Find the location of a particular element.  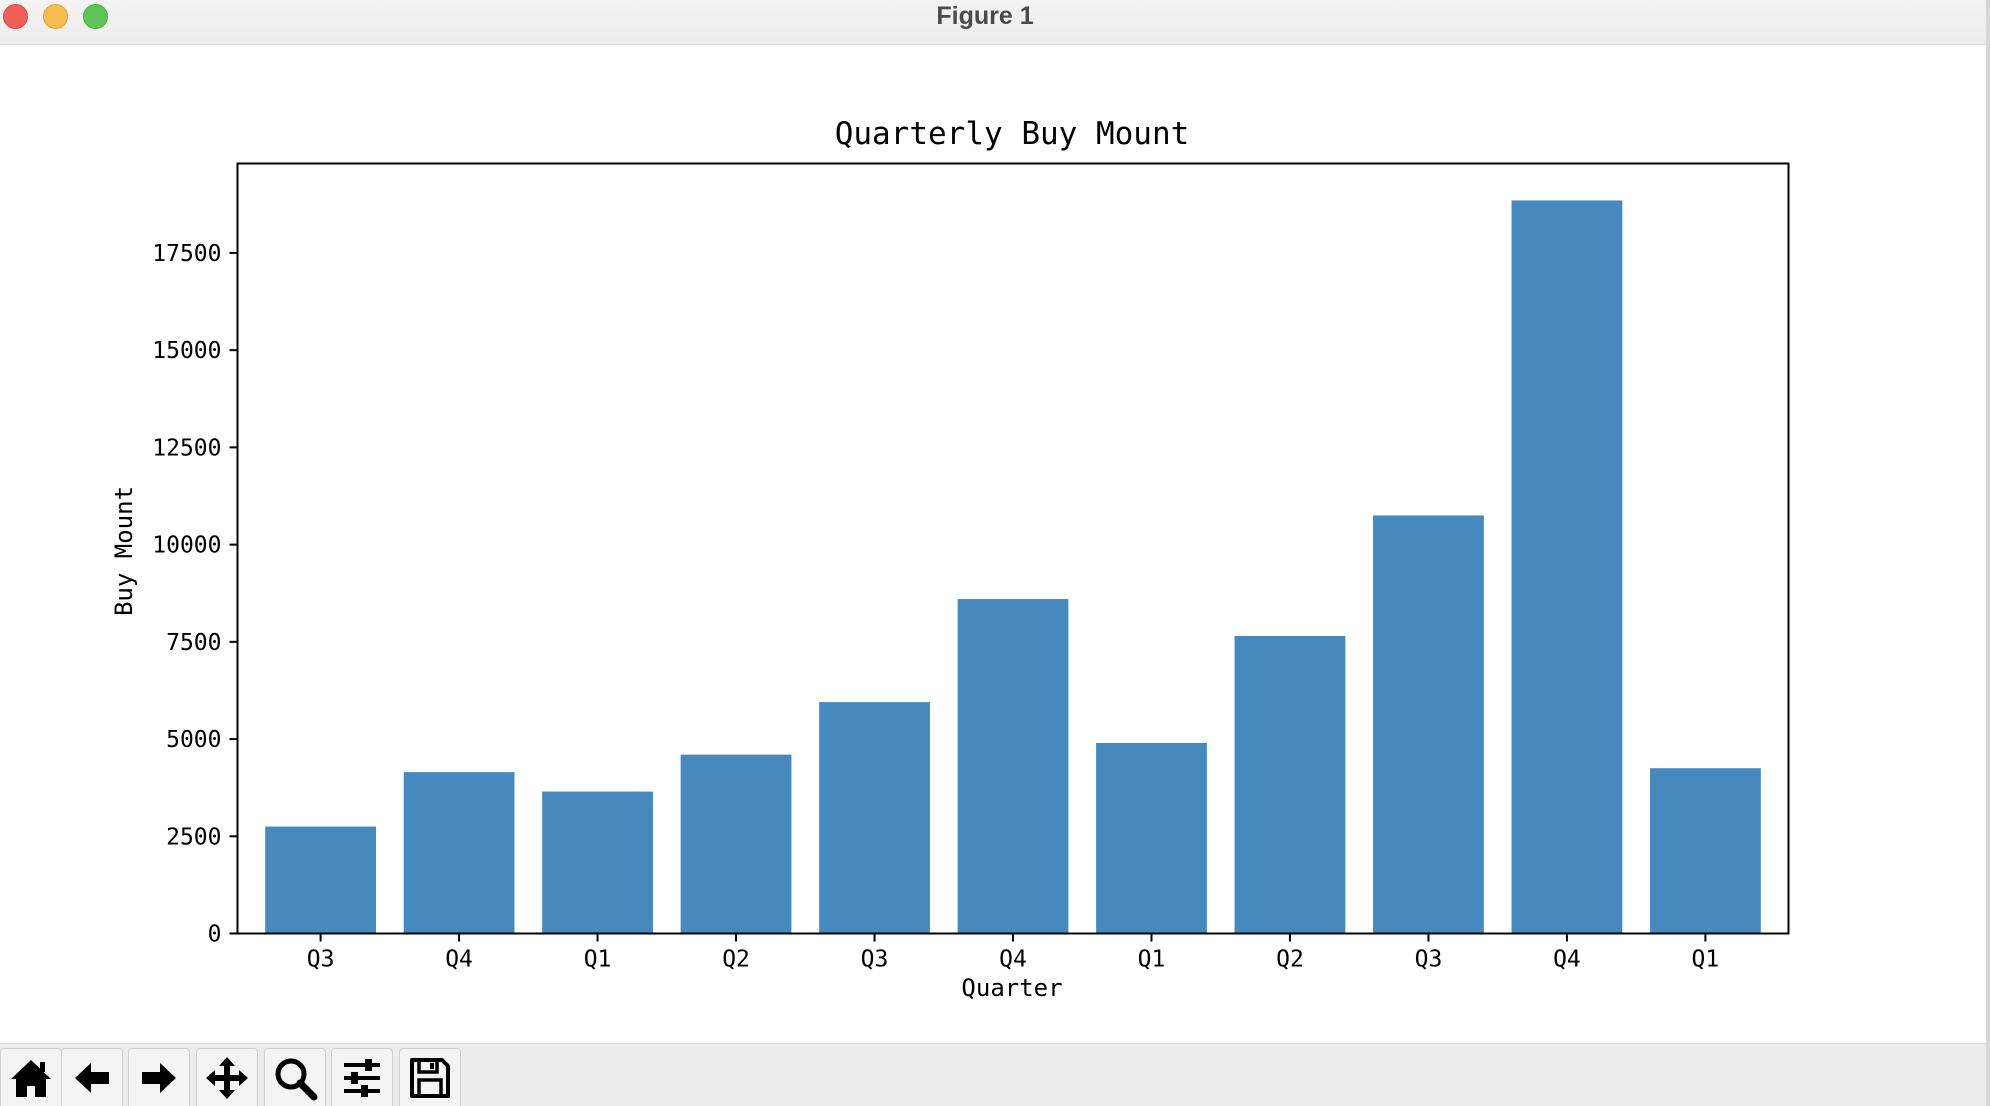

navigation-toolbar is located at coordinates (995, 1074).